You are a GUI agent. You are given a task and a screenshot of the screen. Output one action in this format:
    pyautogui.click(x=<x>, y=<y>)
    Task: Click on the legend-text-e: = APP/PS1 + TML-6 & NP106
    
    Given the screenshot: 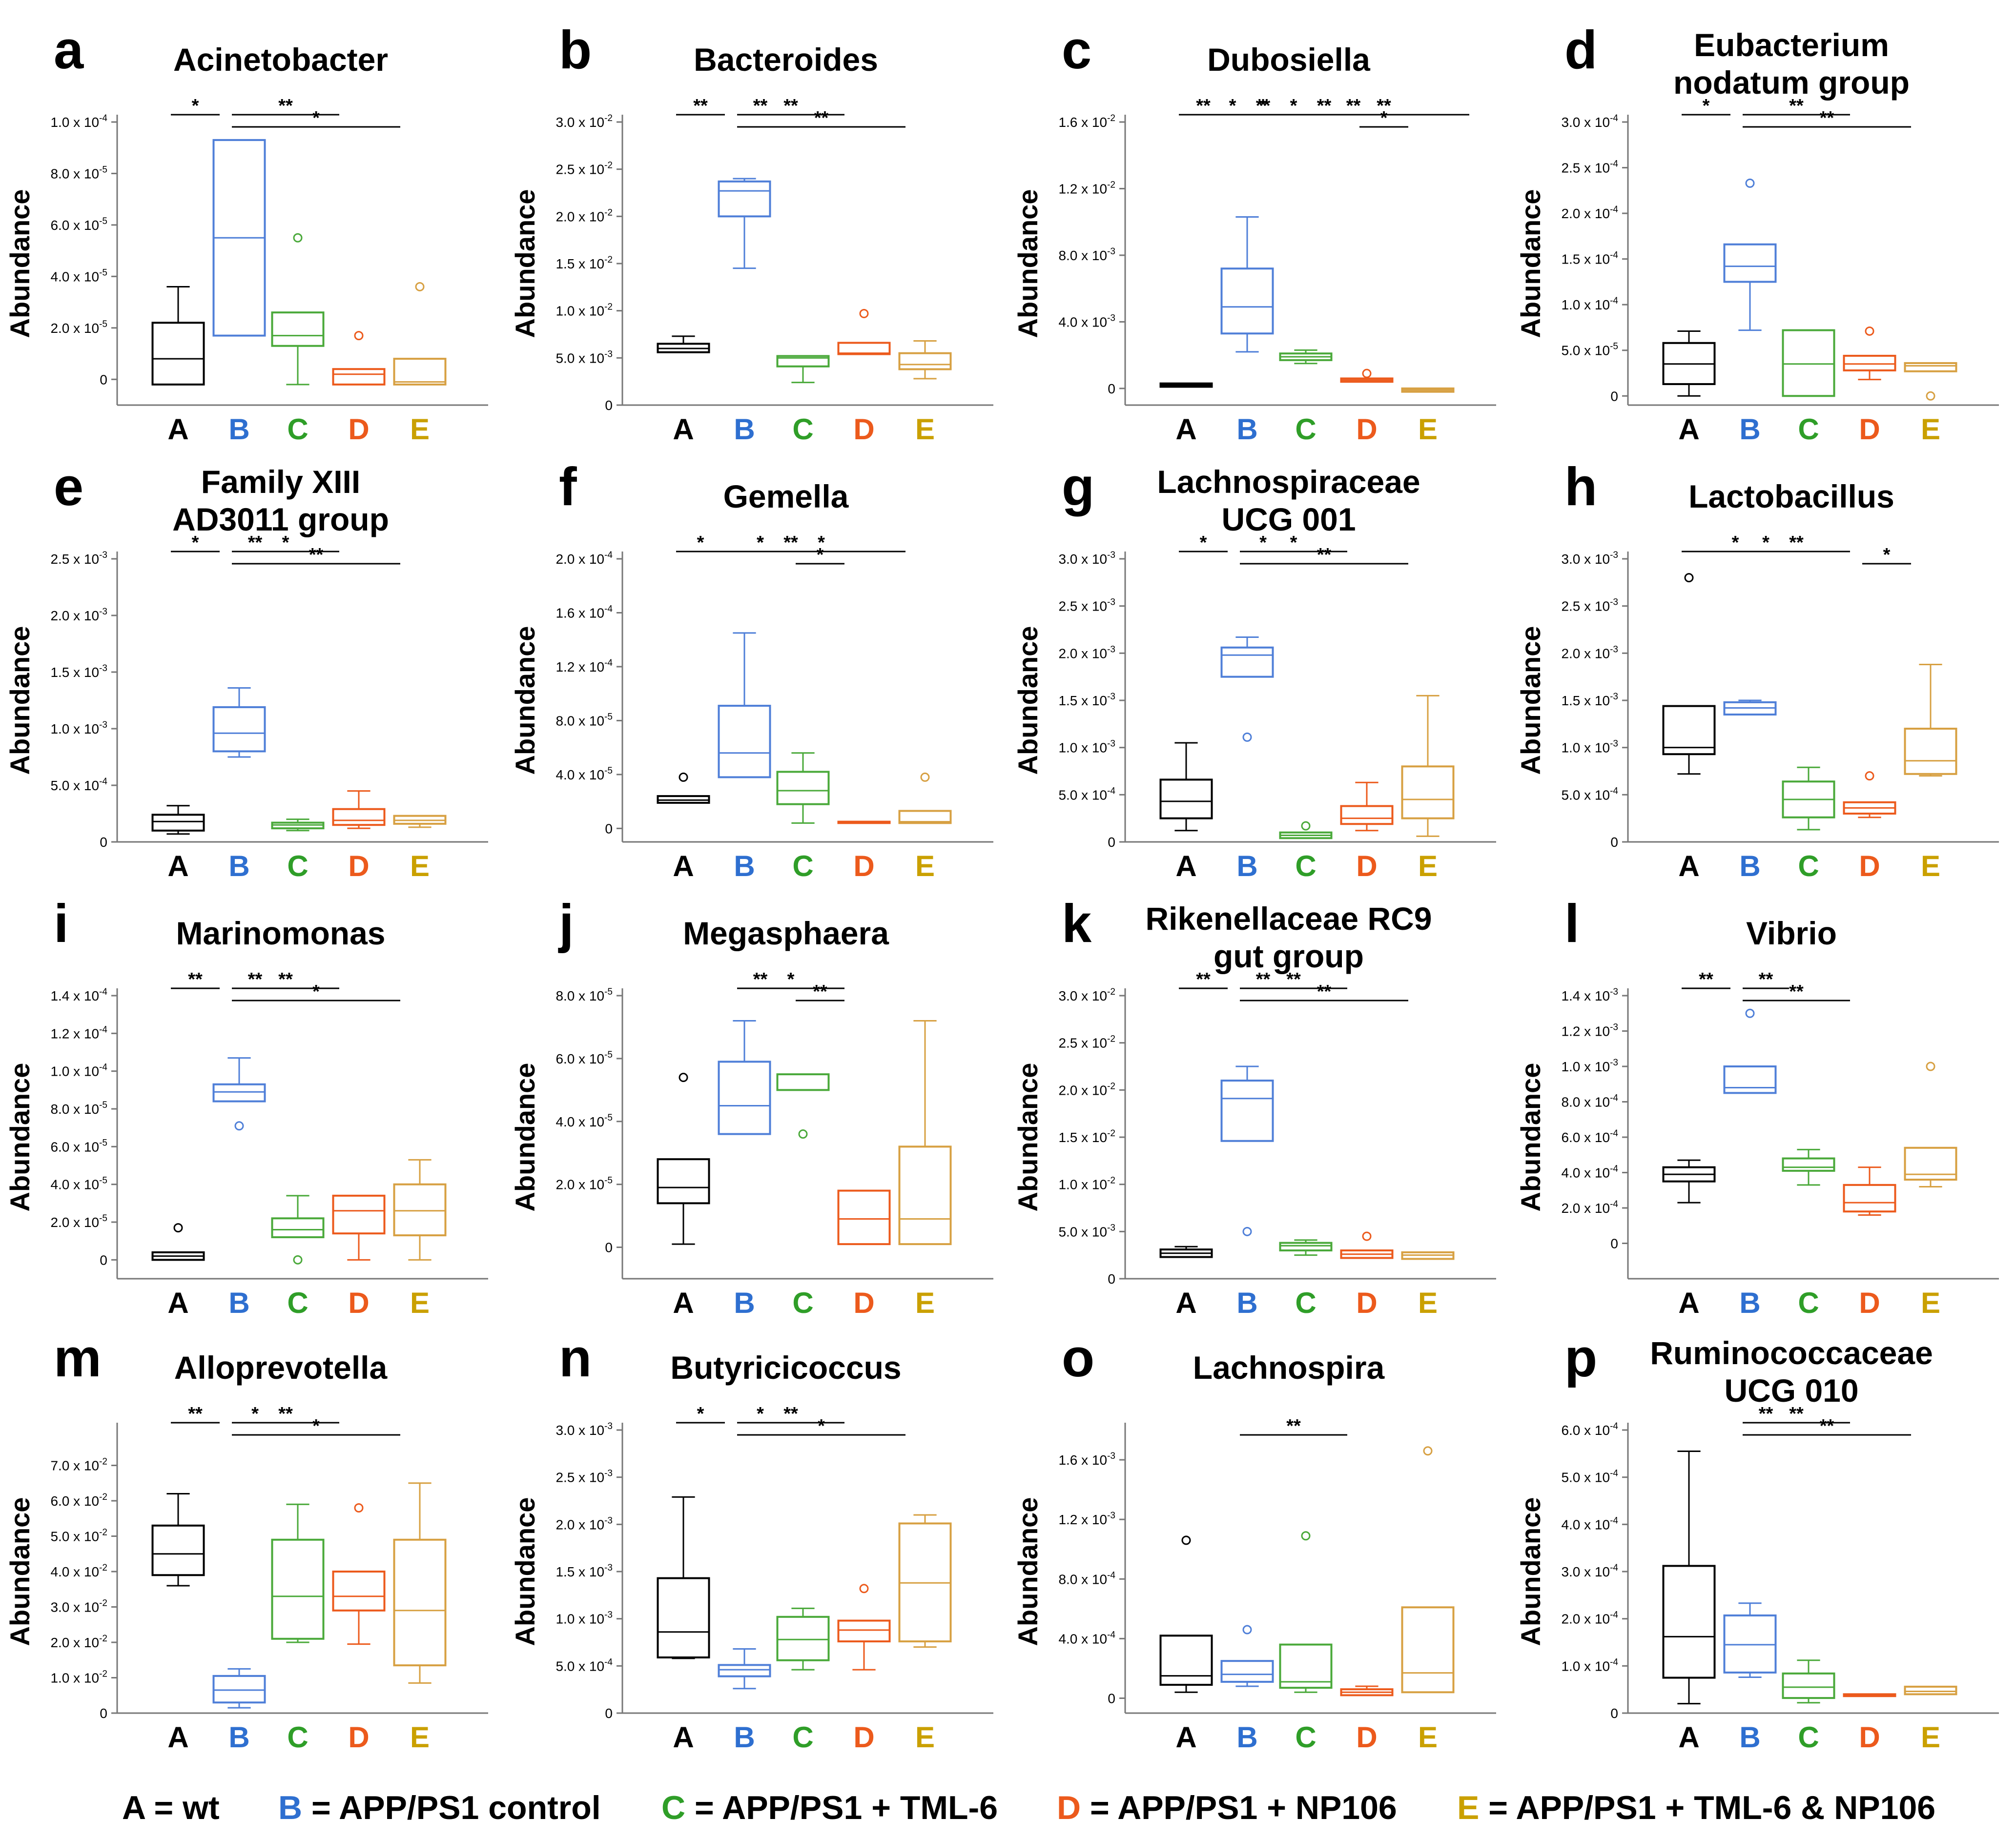 What is the action you would take?
    pyautogui.click(x=1712, y=1807)
    